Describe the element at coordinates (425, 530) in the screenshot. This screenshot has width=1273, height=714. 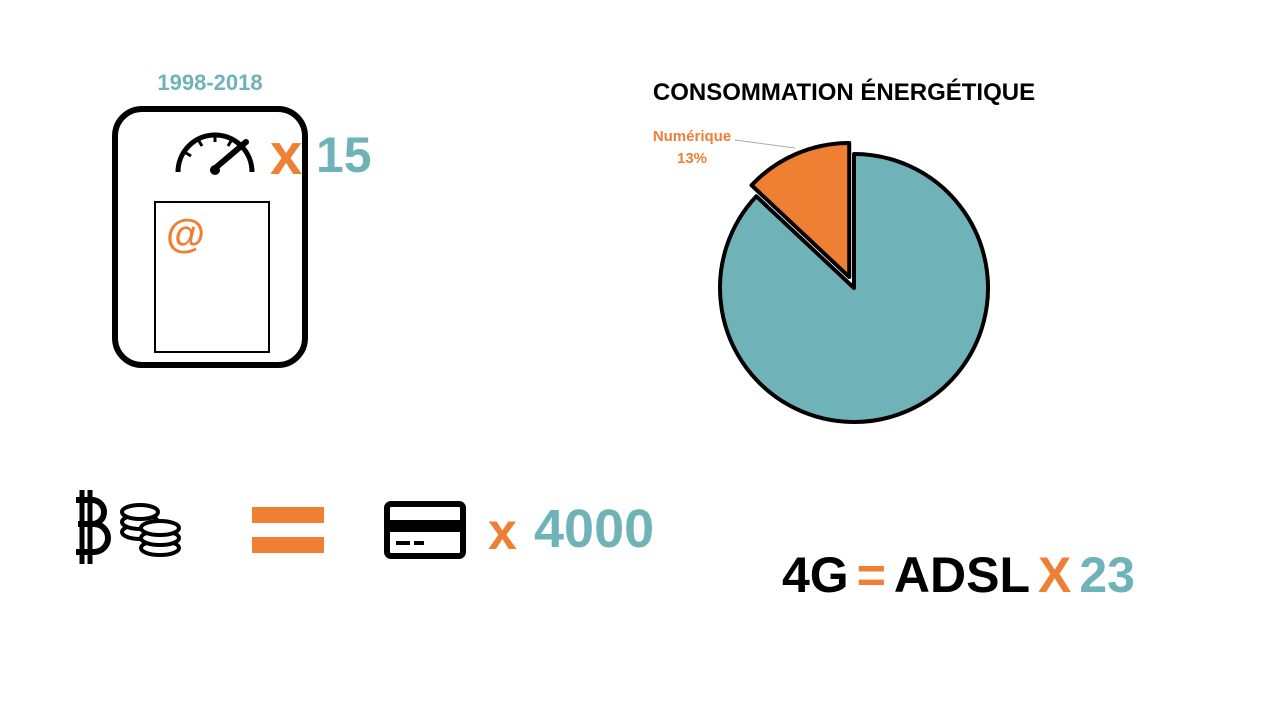
I see `credit-card-icon` at that location.